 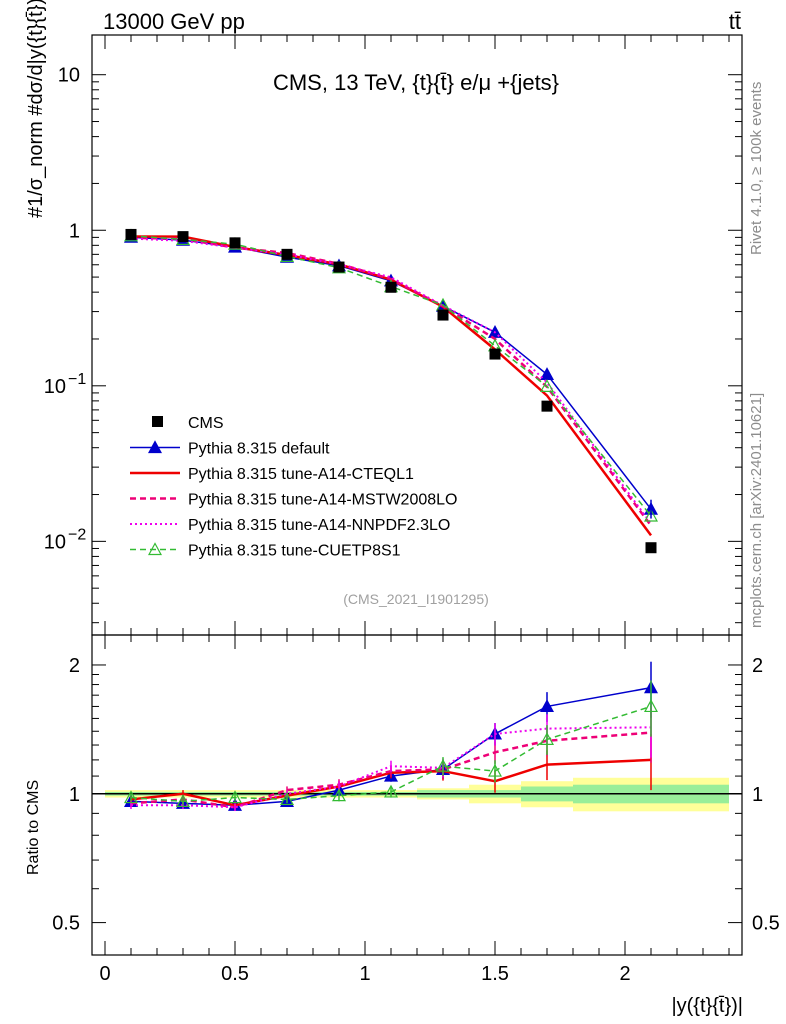 I want to click on x-tick-label: 1, so click(x=364, y=974).